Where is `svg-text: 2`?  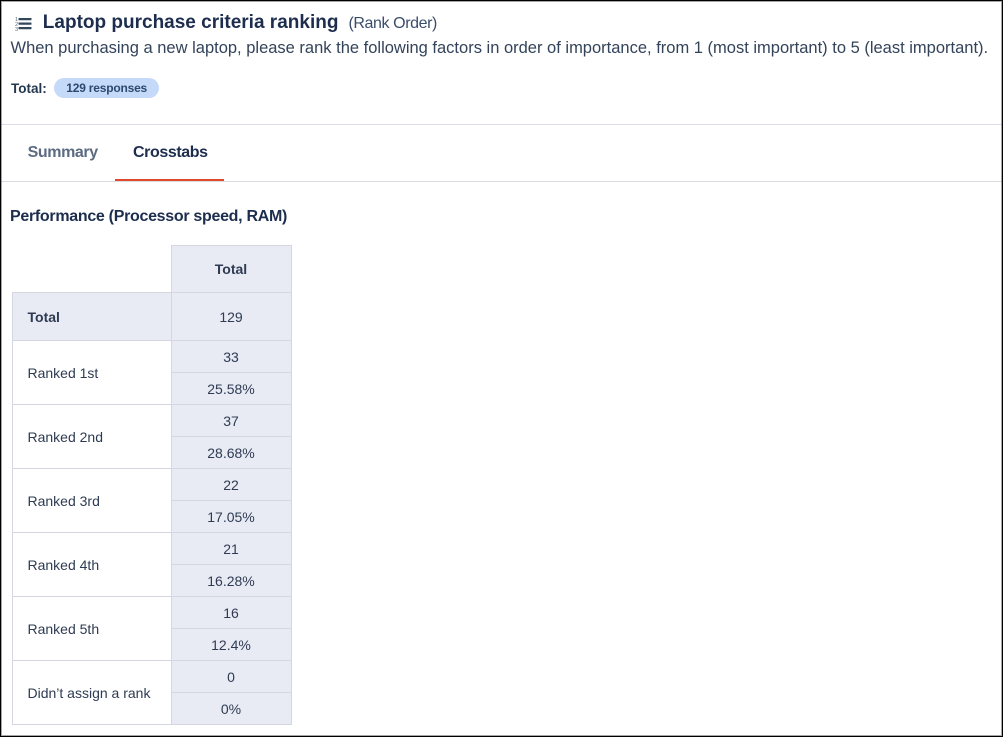 svg-text: 2 is located at coordinates (16, 25).